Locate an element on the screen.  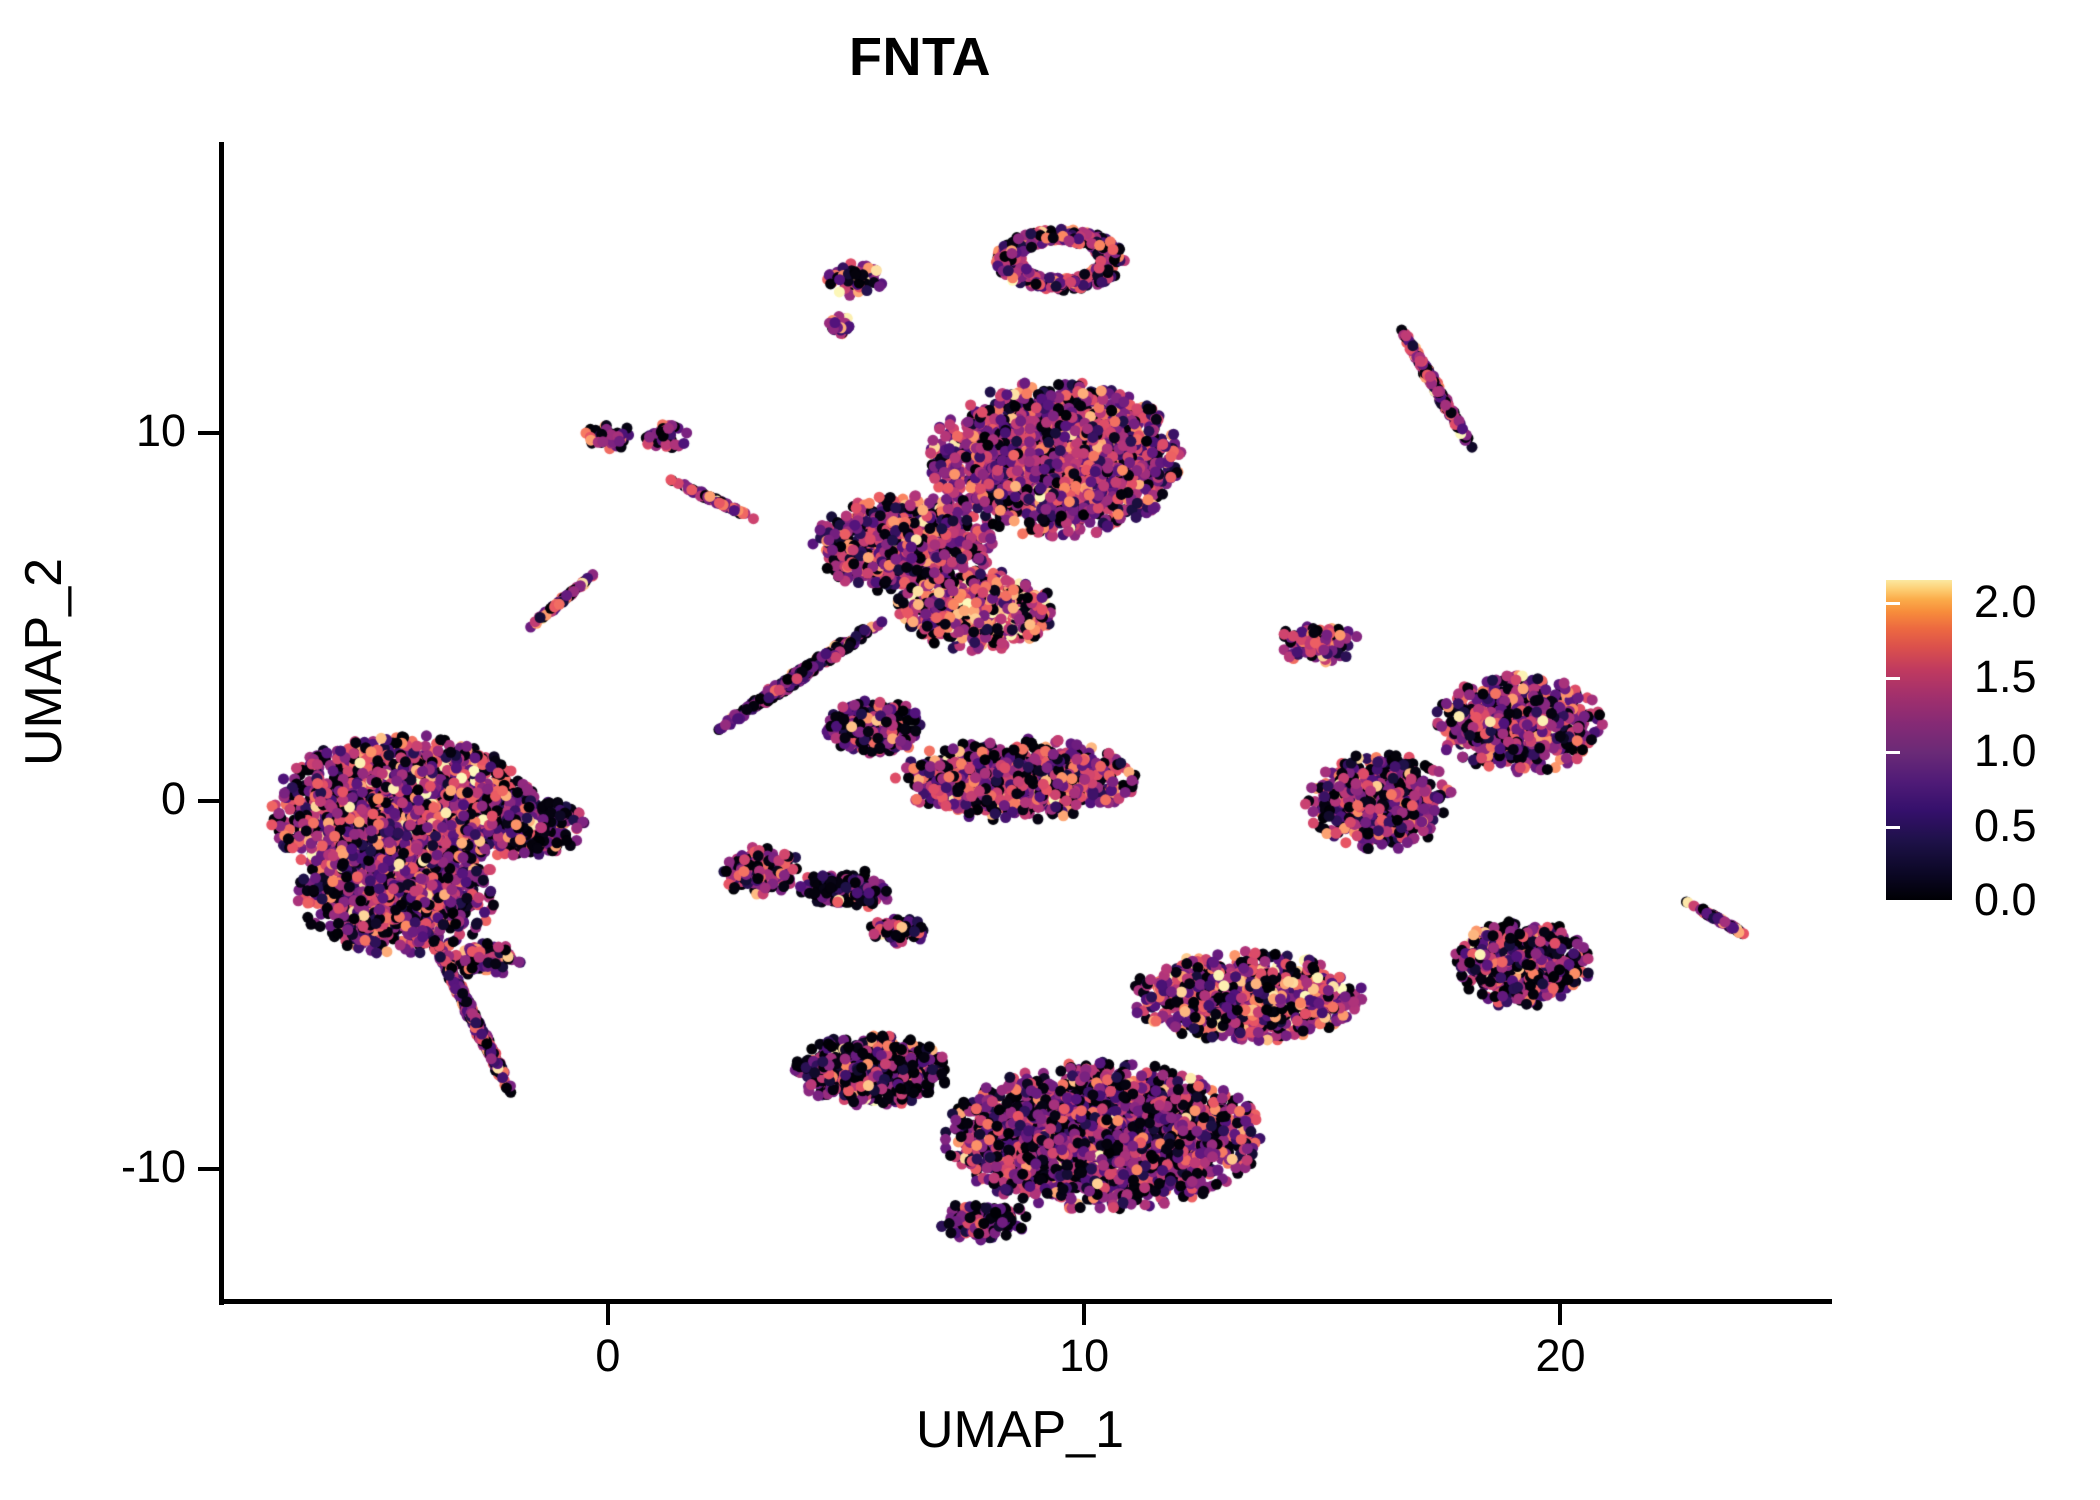
colorbar-tick-label: 1.0 is located at coordinates (2005, 751).